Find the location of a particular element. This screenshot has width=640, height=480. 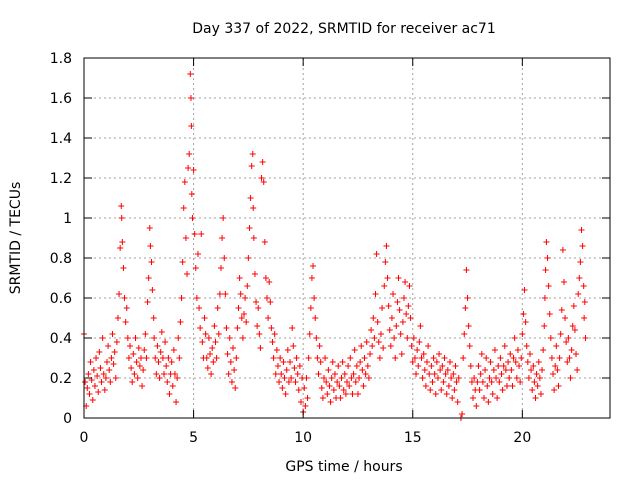

y-tick-label: 1 is located at coordinates (67, 219).